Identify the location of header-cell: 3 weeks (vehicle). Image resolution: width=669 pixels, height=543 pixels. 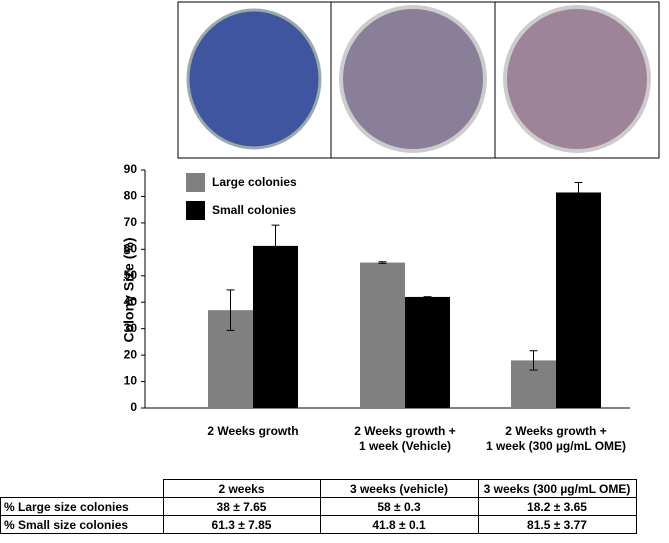
(399, 488).